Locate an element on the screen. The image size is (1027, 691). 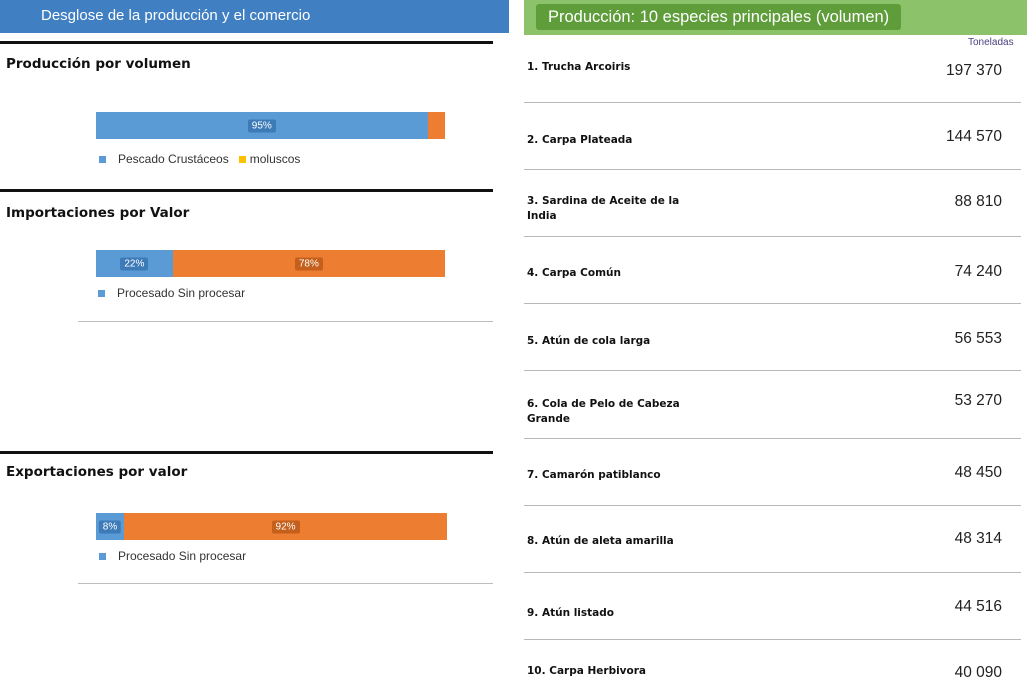
species-volume: 48 450 is located at coordinates (978, 472).